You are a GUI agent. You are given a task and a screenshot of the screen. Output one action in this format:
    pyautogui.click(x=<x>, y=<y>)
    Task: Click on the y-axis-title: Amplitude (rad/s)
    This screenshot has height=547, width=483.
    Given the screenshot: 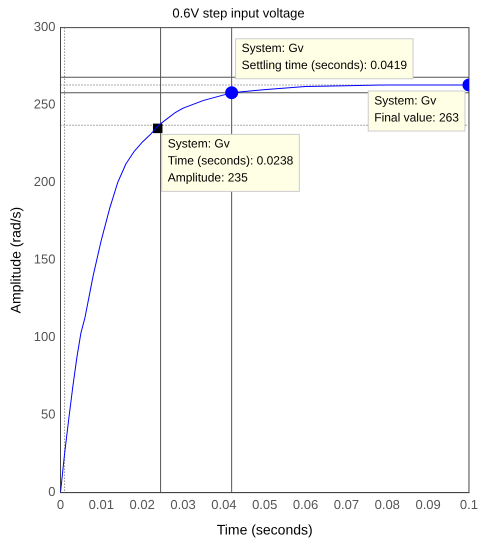 What is the action you would take?
    pyautogui.click(x=15, y=260)
    